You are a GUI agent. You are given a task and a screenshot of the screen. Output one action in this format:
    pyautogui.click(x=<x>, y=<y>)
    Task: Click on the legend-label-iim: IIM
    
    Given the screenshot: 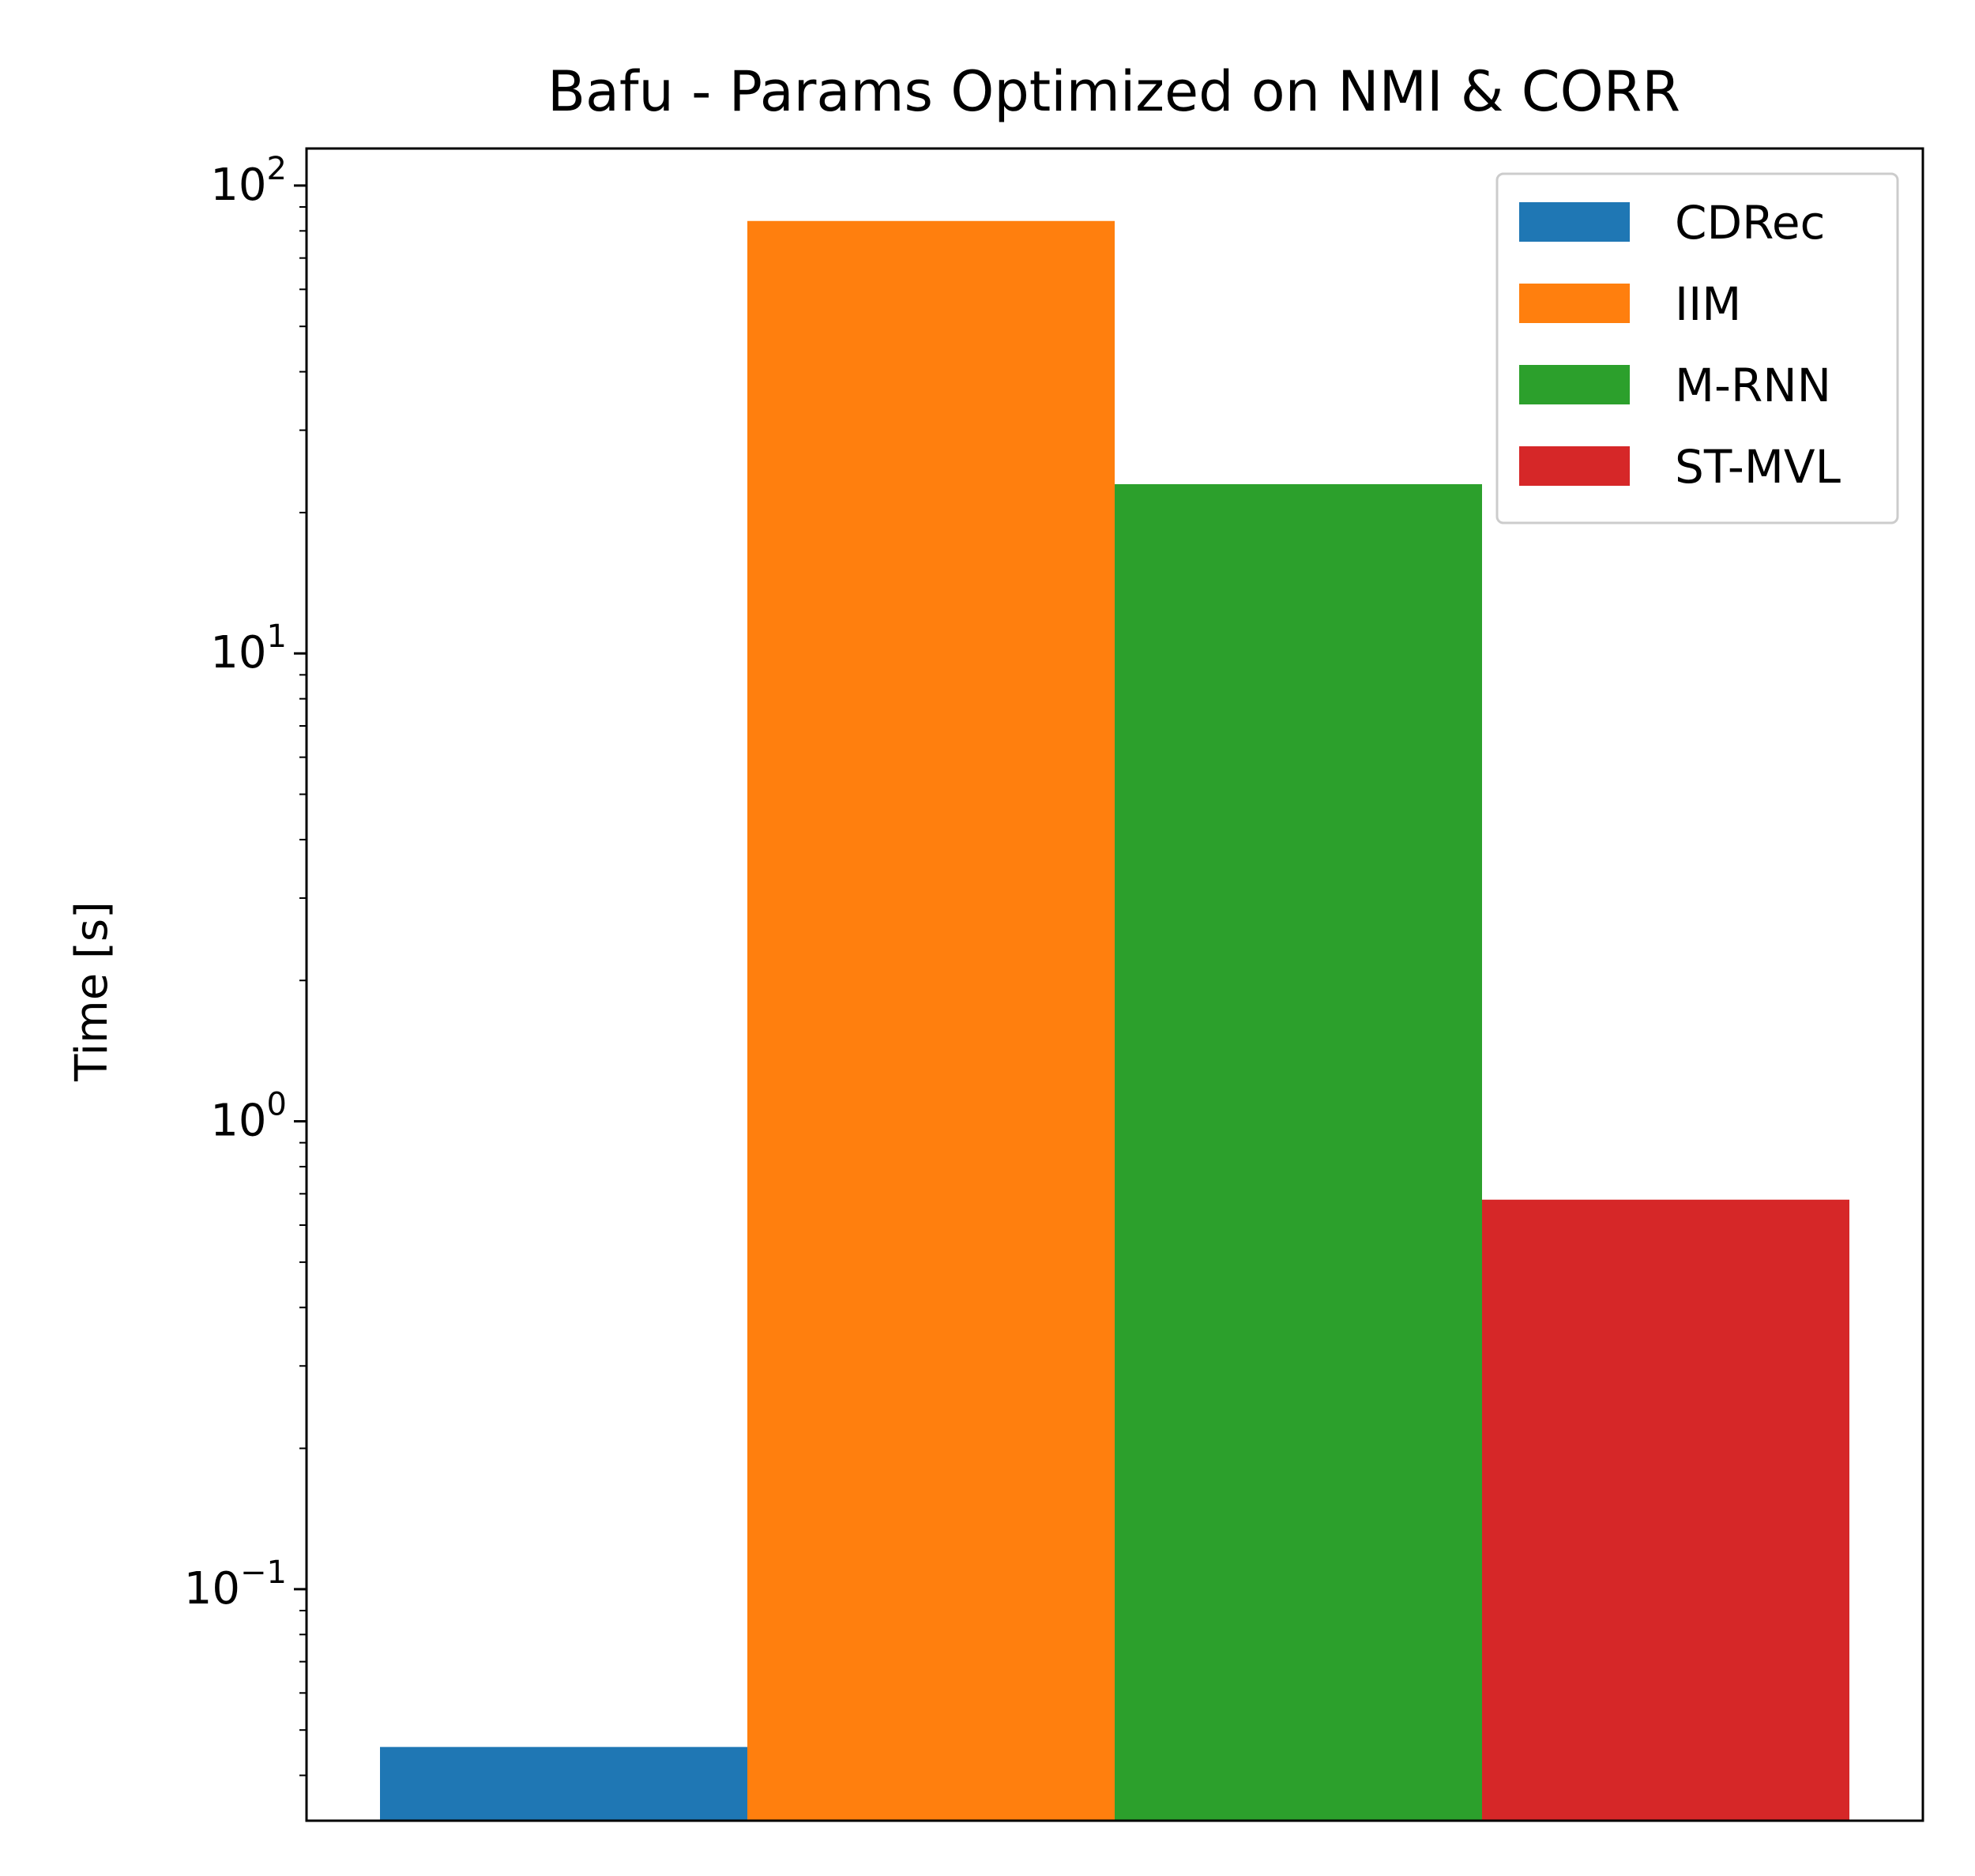 What is the action you would take?
    pyautogui.click(x=1708, y=304)
    